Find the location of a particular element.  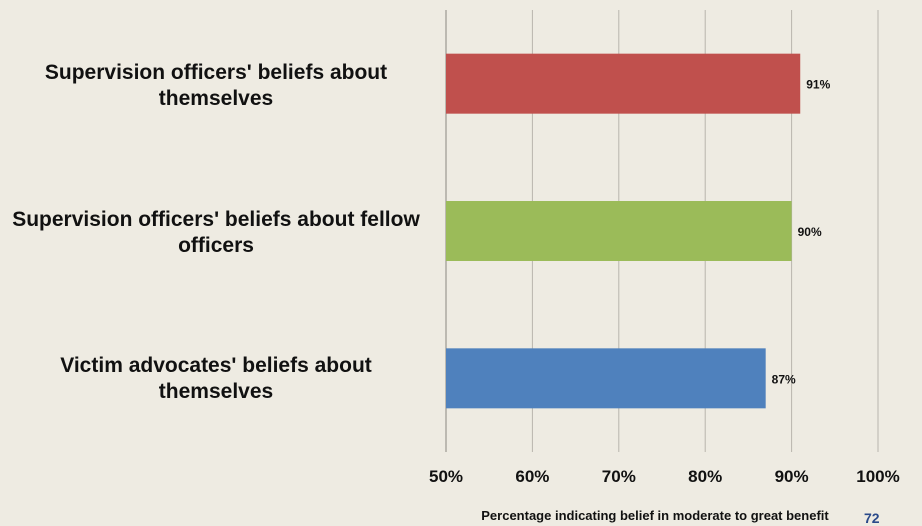

x-tick-label: 90% is located at coordinates (792, 476).